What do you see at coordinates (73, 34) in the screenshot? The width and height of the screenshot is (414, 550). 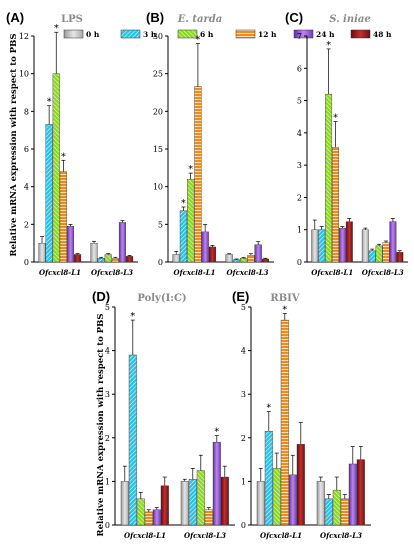 I see `legend-swatch-0h` at bounding box center [73, 34].